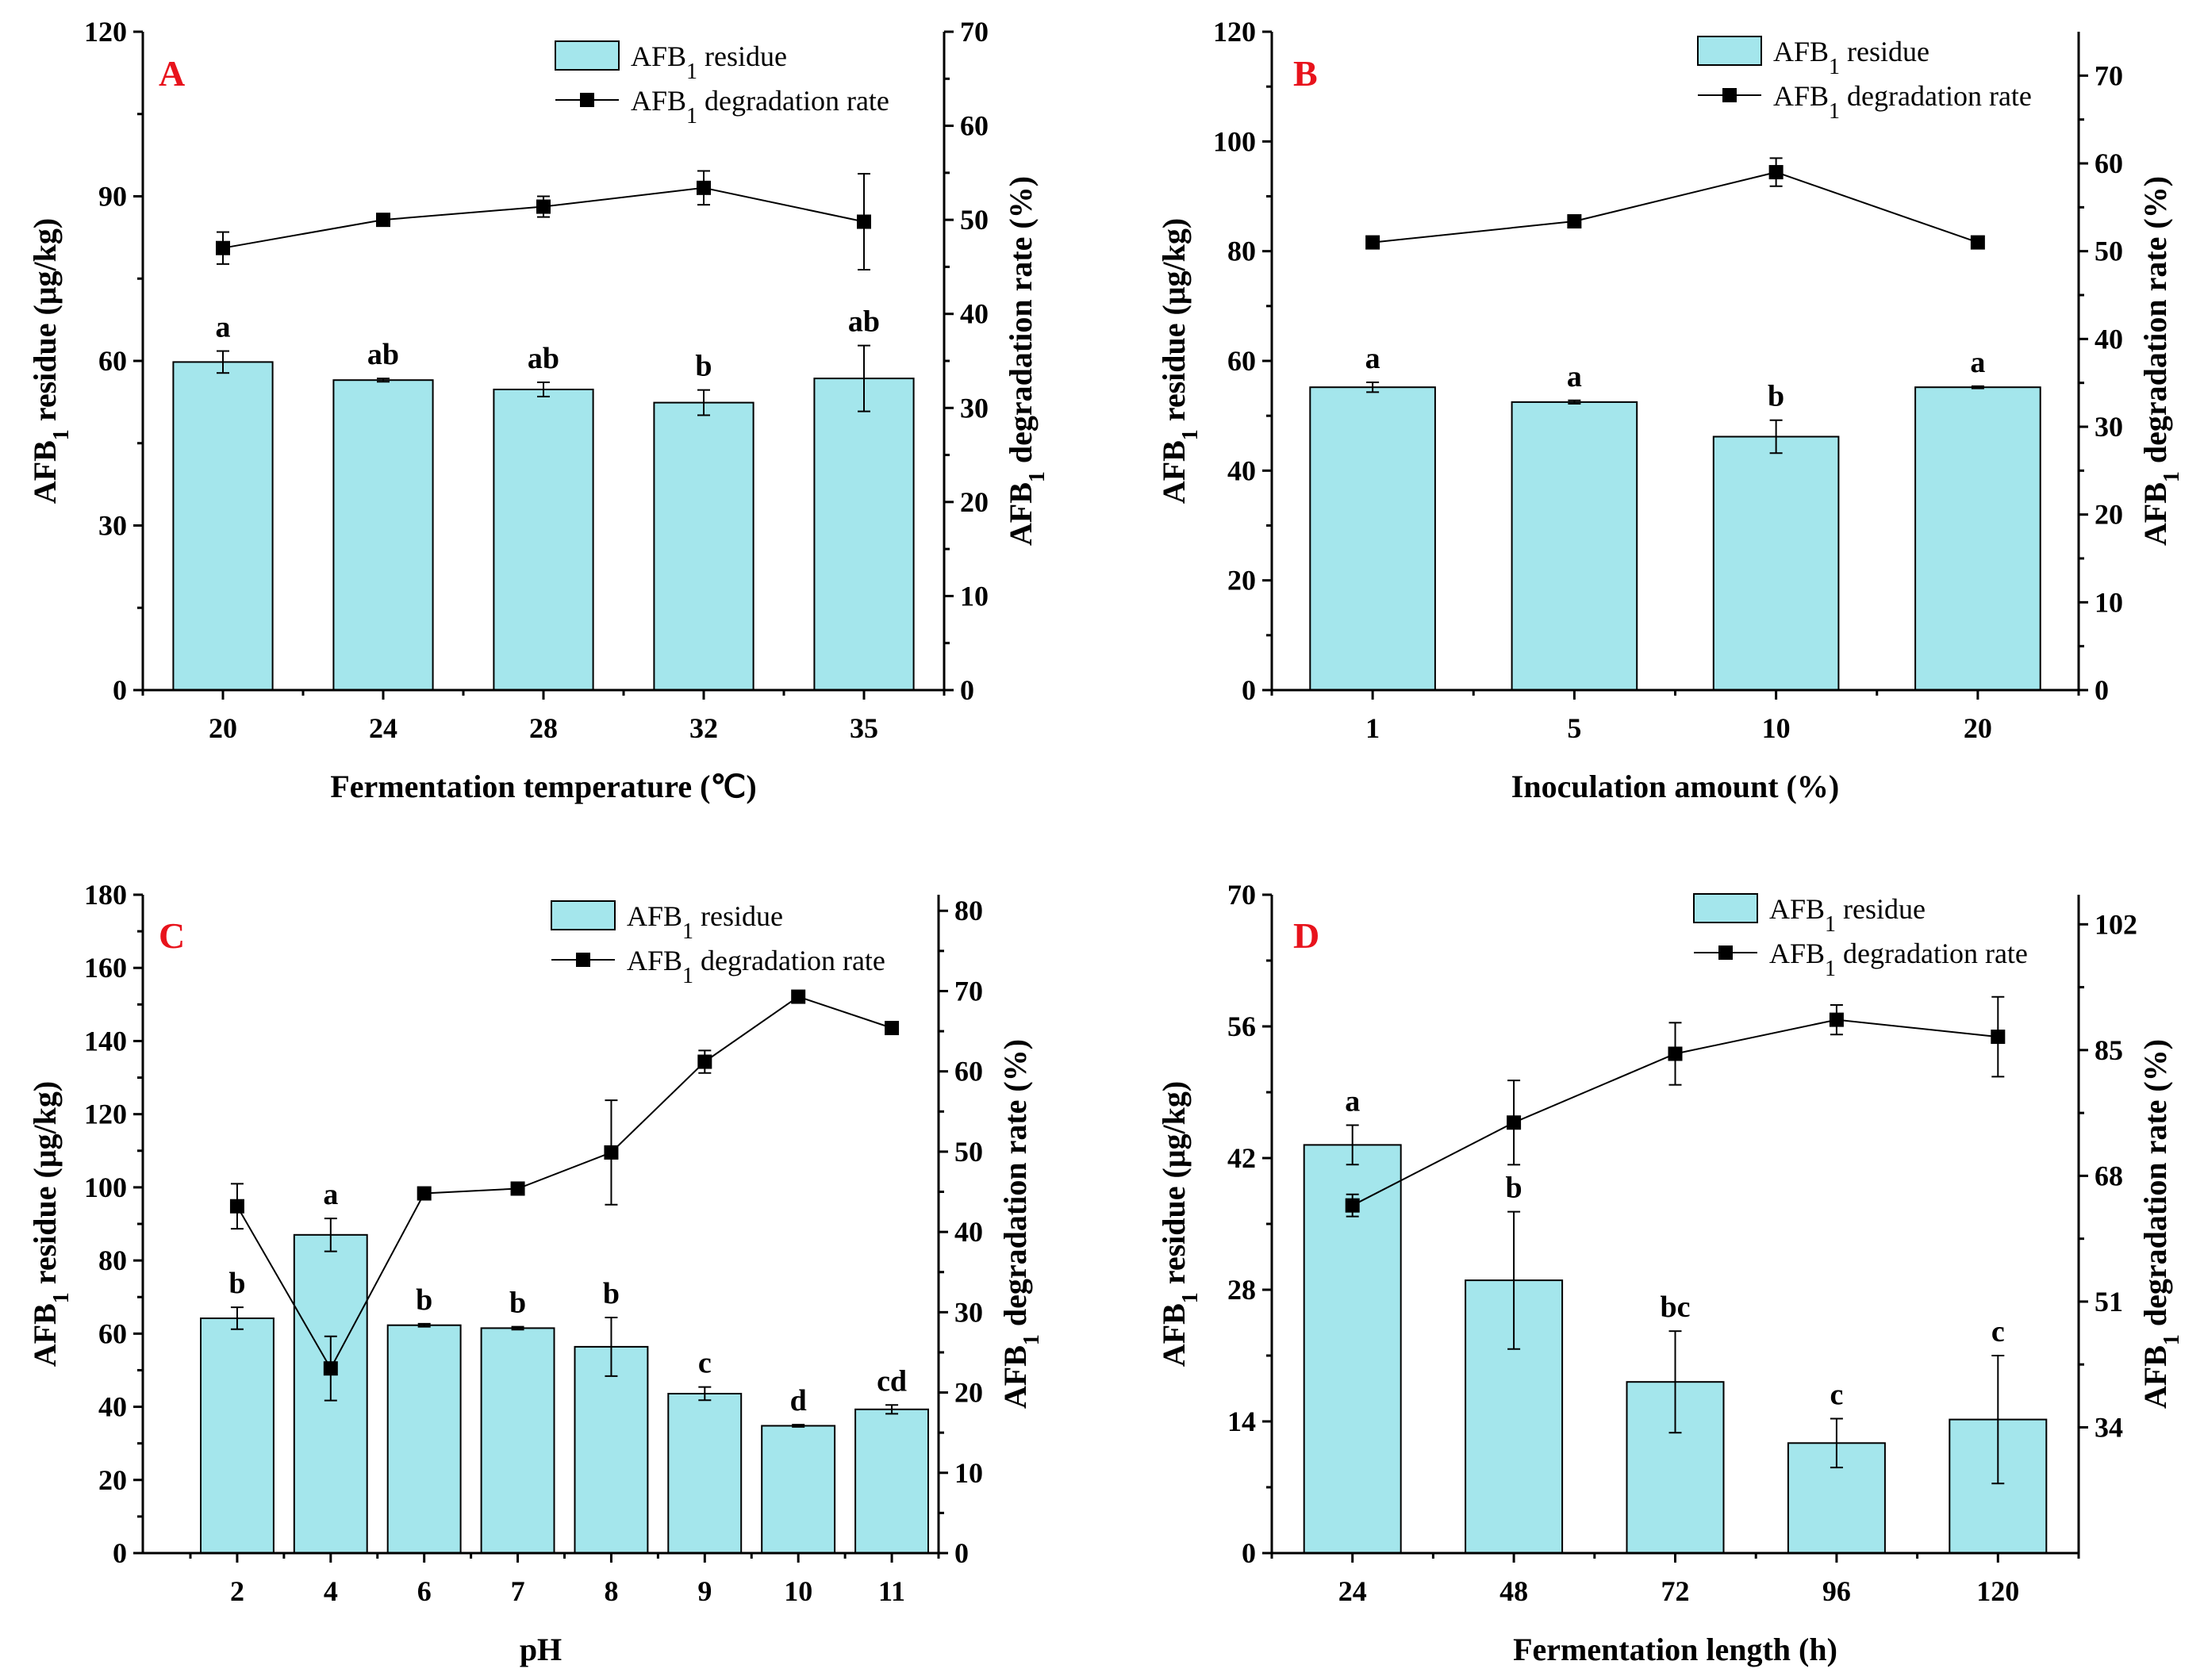  I want to click on x-axis-title-a: Fermentation temperature (℃), so click(543, 786).